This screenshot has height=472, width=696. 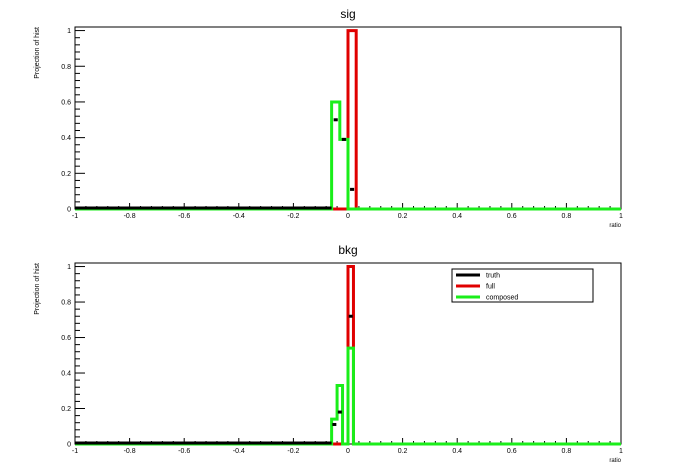 What do you see at coordinates (347, 14) in the screenshot?
I see `chart-title: sig` at bounding box center [347, 14].